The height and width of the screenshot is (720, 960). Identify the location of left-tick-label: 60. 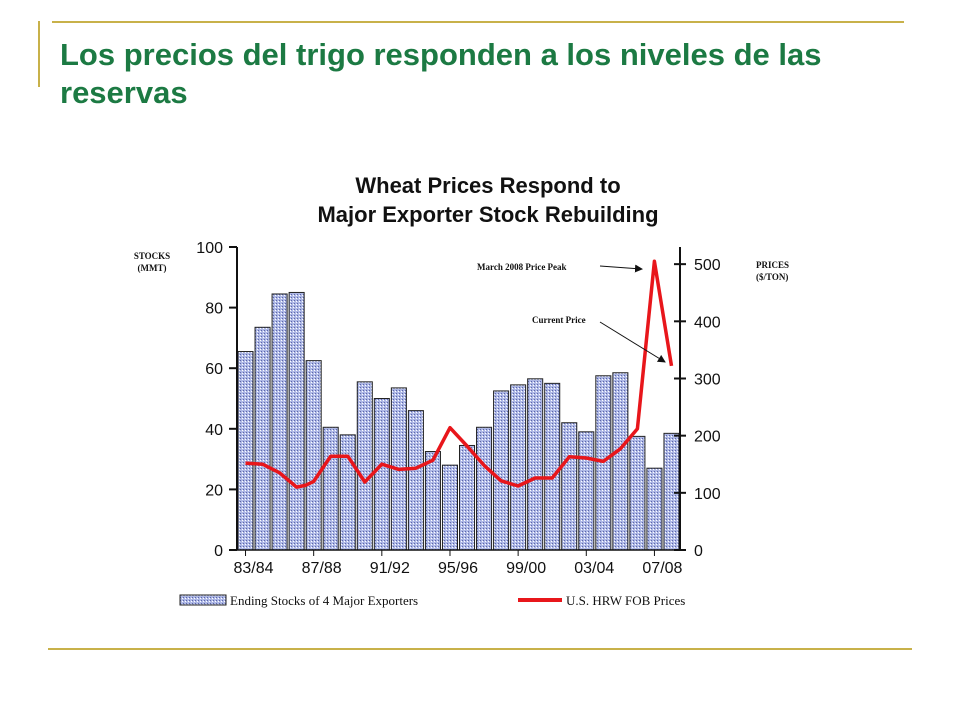
(214, 369).